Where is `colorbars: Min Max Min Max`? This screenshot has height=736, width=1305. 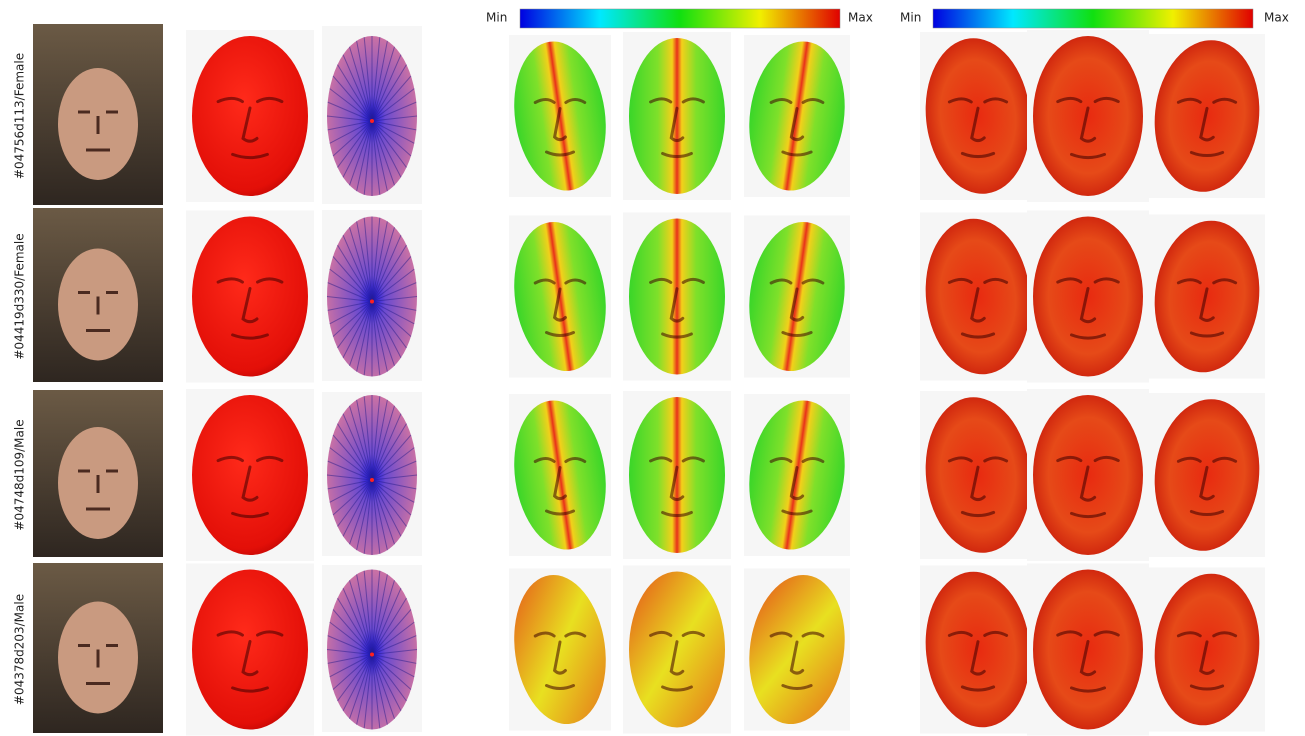
colorbars: Min Max Min Max is located at coordinates (887, 18).